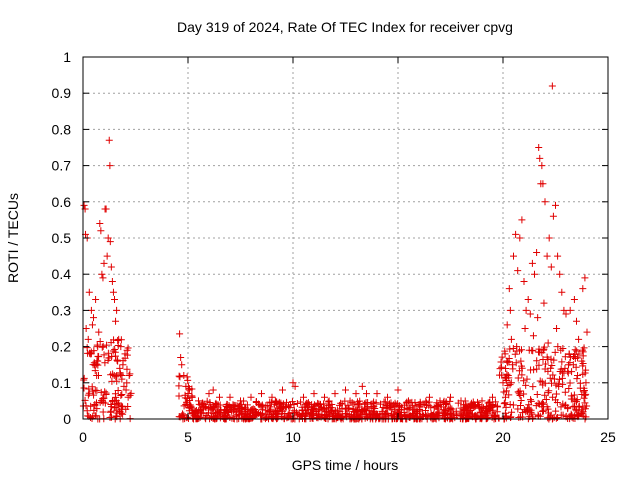 This screenshot has height=480, width=640. I want to click on y-tick-label: 0.1, so click(62, 383).